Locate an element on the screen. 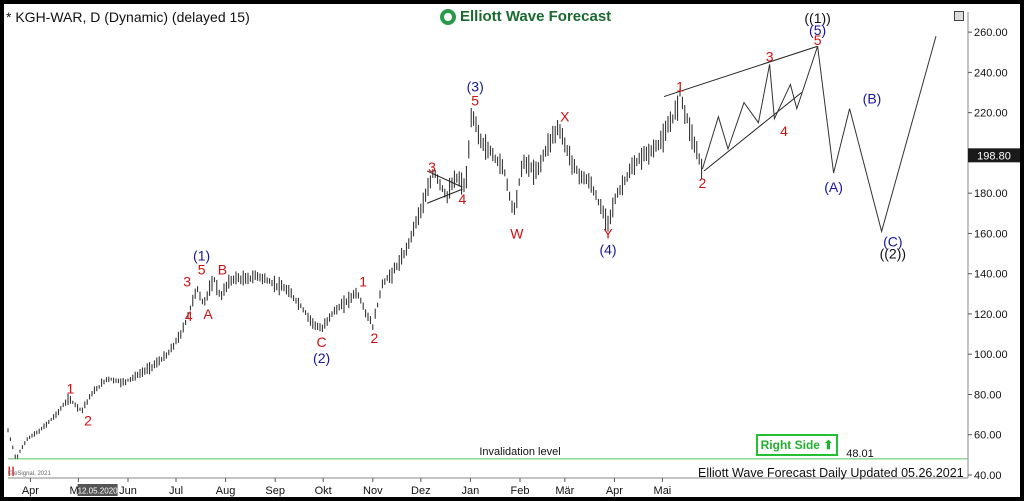  y-tick-label: 160.00 is located at coordinates (991, 234).